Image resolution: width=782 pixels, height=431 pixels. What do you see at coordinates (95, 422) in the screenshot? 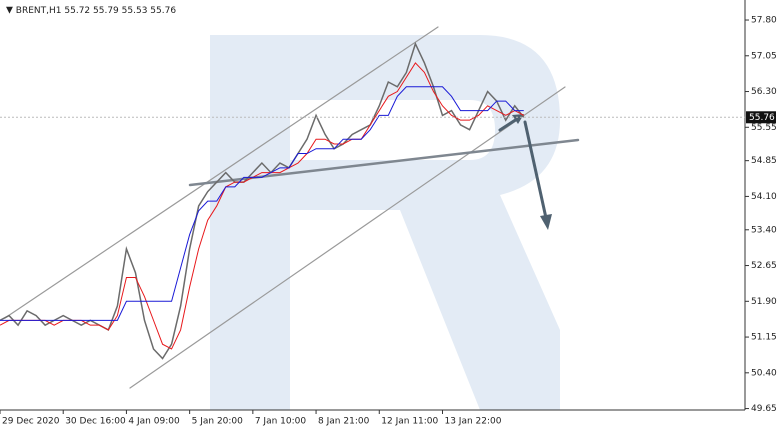
I see `x-tick-label: 30 Dec 16:00` at bounding box center [95, 422].